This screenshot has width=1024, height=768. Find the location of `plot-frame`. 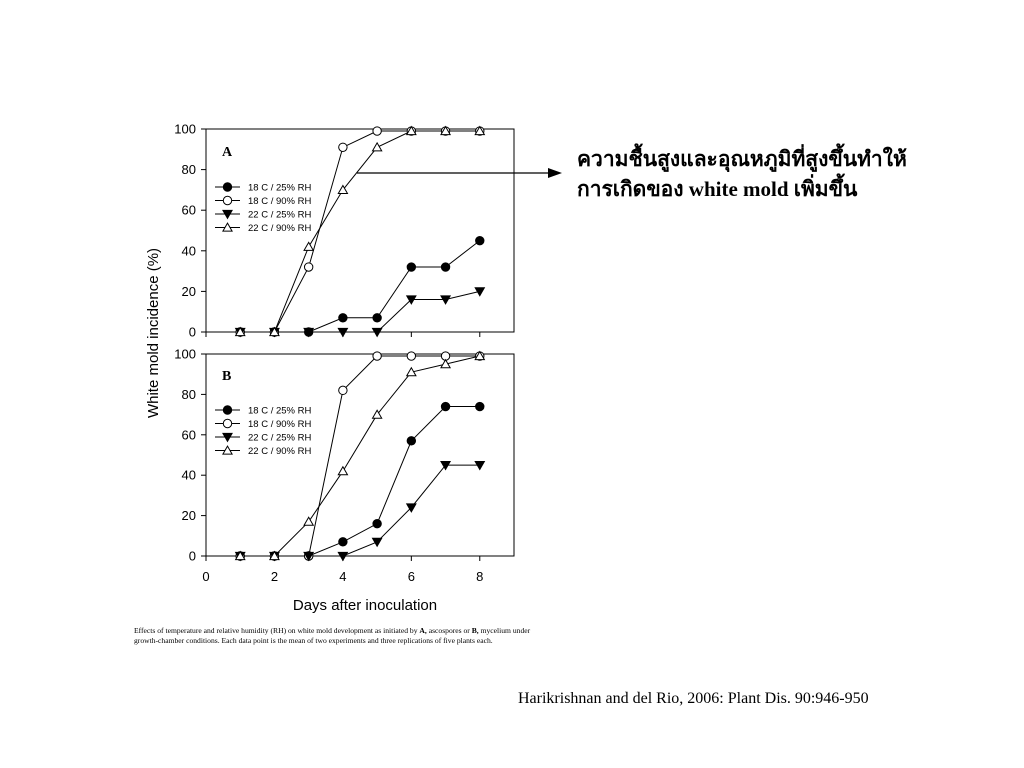

plot-frame is located at coordinates (360, 455).